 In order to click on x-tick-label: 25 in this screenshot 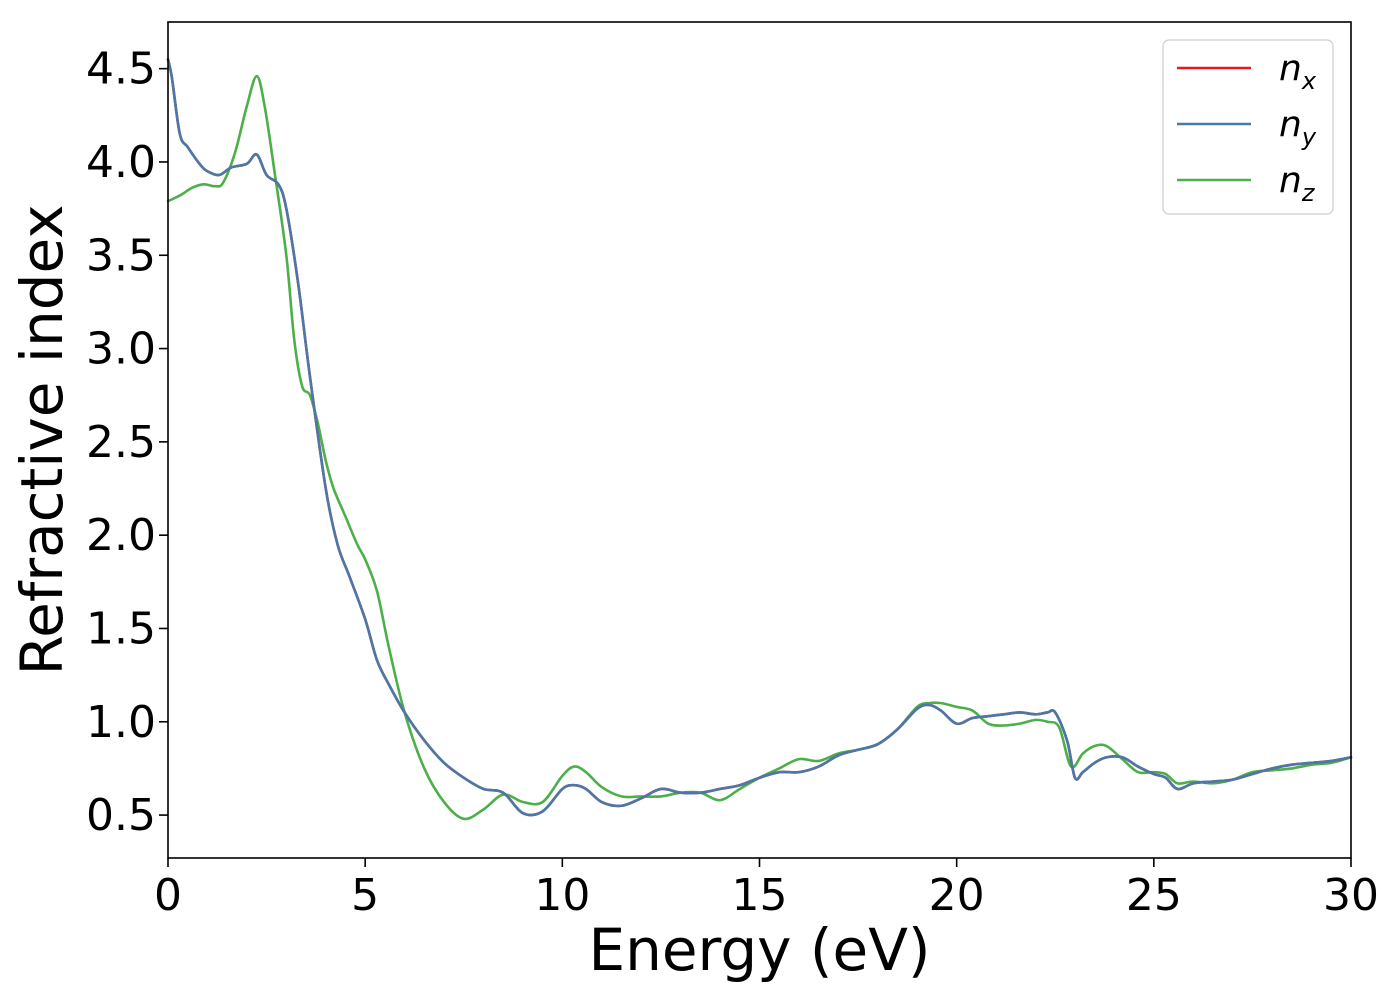, I will do `click(1154, 895)`.